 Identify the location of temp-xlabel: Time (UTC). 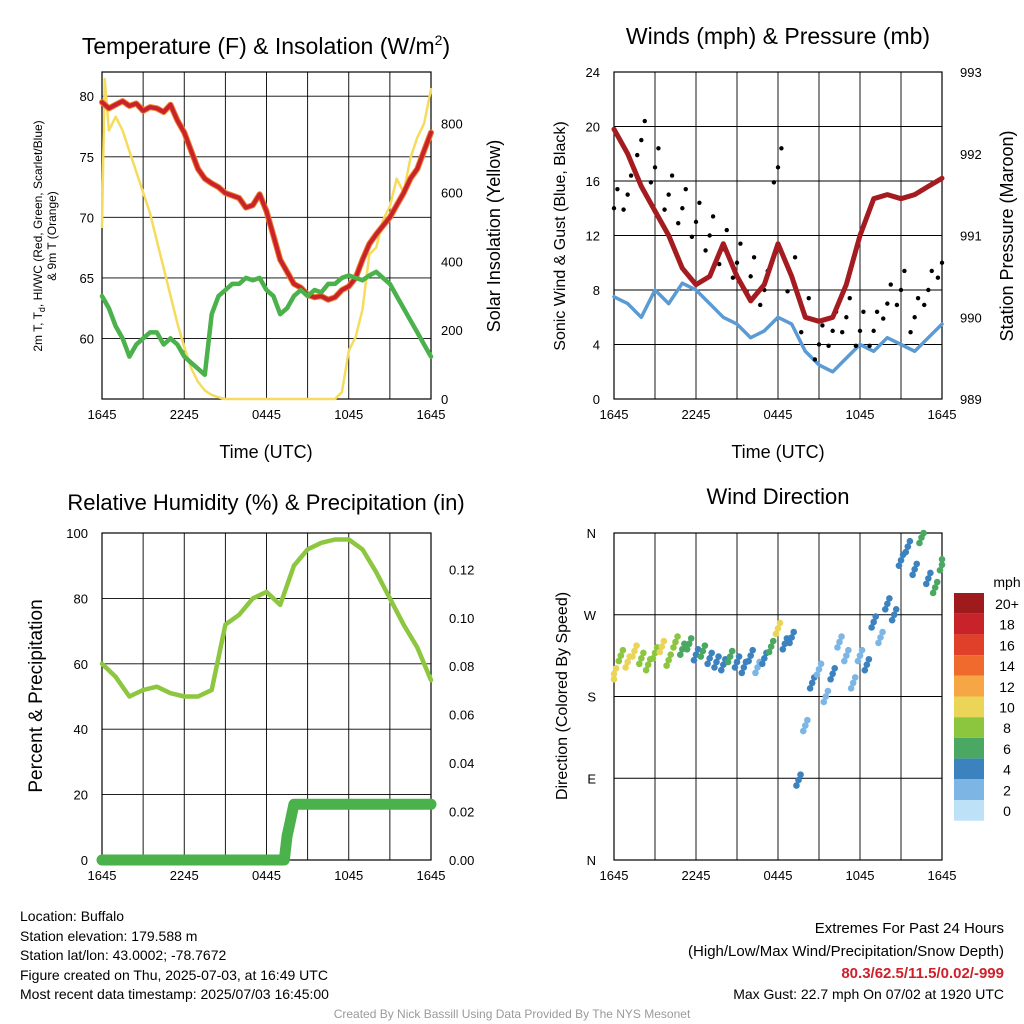
(265, 452).